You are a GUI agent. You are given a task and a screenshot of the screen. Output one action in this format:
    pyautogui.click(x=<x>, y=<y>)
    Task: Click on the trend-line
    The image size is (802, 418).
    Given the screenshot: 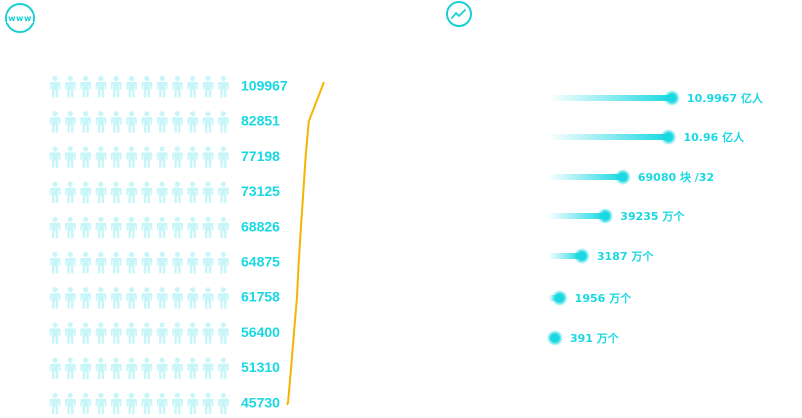 What is the action you would take?
    pyautogui.click(x=305, y=243)
    